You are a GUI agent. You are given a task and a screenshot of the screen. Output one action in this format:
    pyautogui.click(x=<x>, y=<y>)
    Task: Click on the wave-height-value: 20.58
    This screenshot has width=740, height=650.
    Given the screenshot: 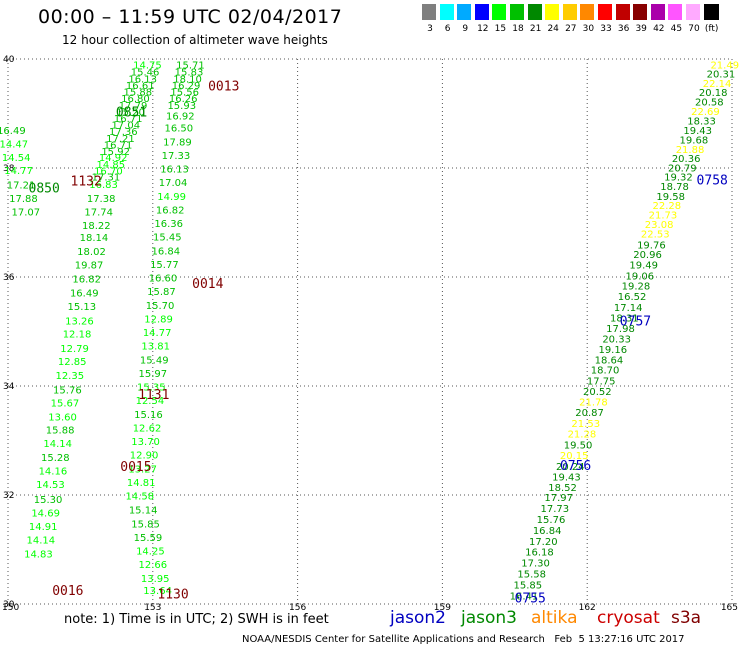 What is the action you would take?
    pyautogui.click(x=709, y=103)
    